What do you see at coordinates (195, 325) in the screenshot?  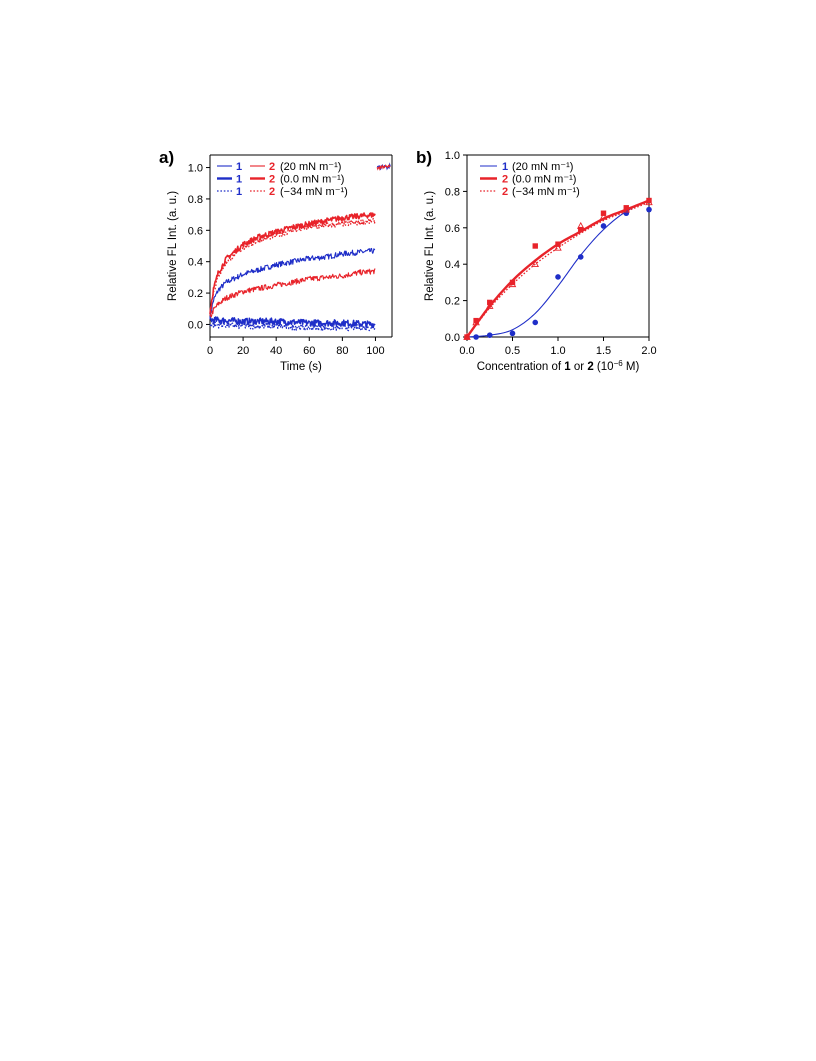 I see `panel-a-y-tick-label: 0.0` at bounding box center [195, 325].